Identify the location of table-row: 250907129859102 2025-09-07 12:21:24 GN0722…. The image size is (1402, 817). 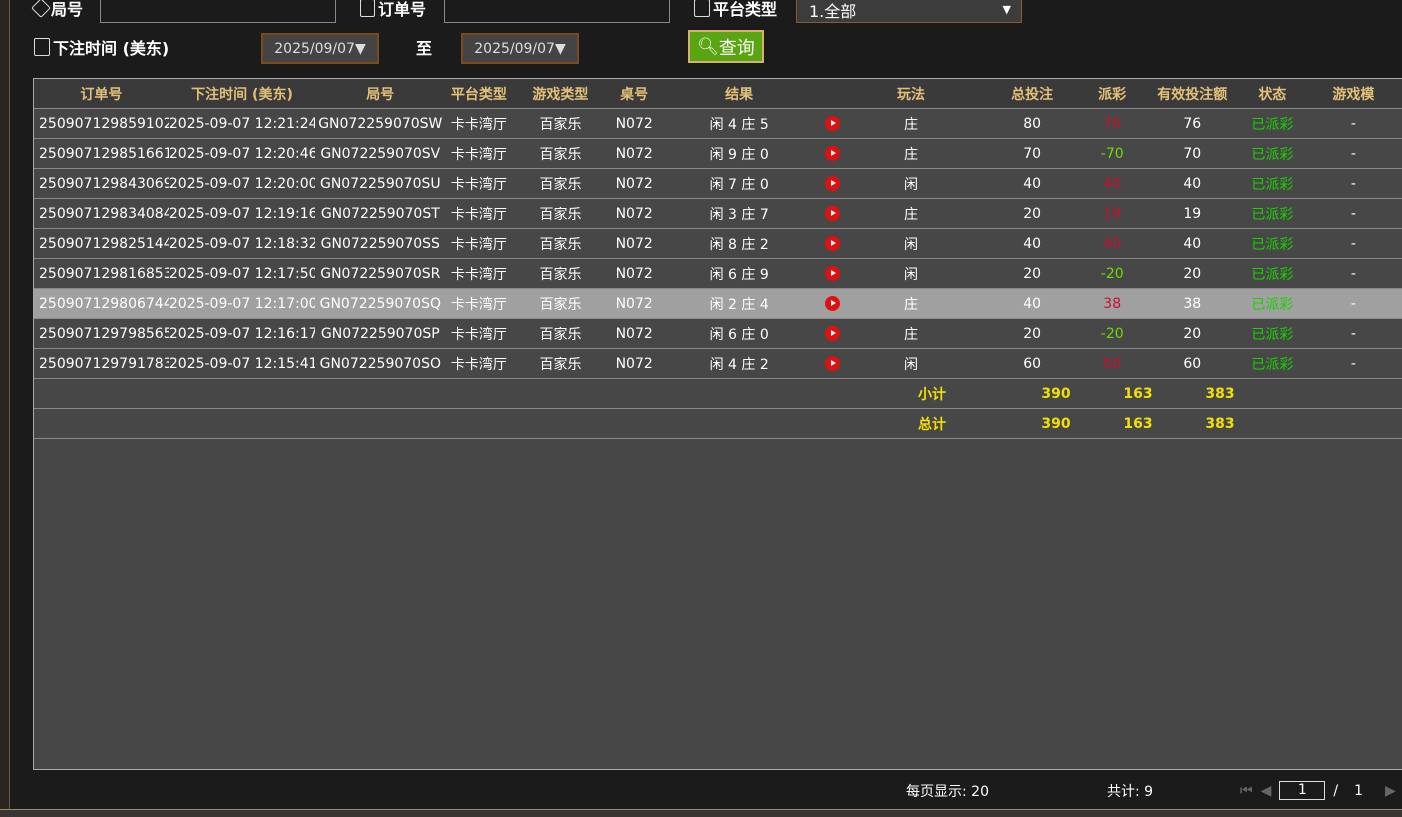
(718, 124).